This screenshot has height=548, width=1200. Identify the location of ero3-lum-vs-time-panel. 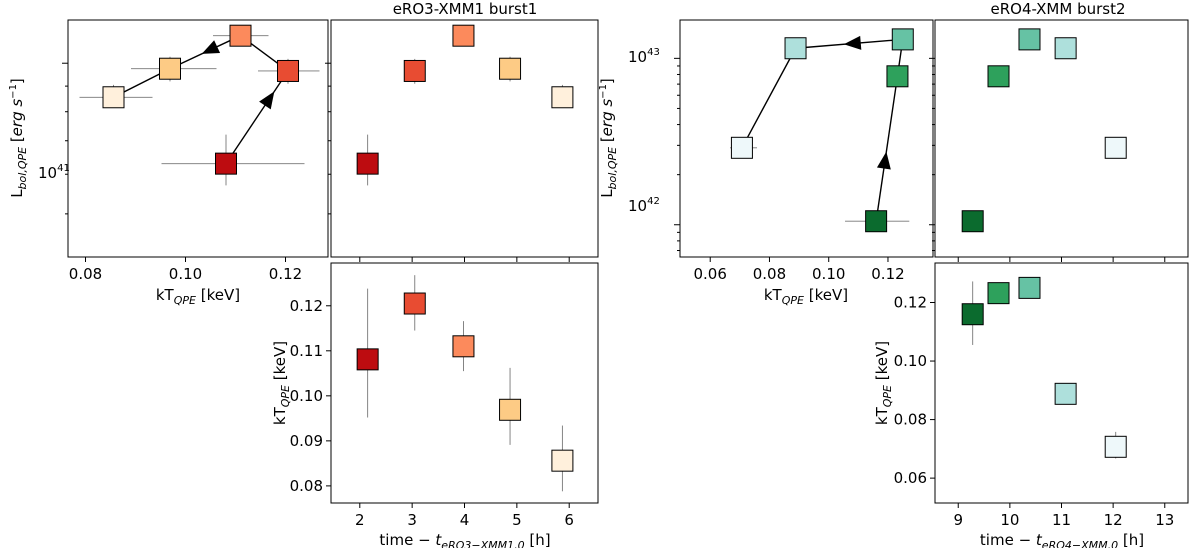
(464, 138).